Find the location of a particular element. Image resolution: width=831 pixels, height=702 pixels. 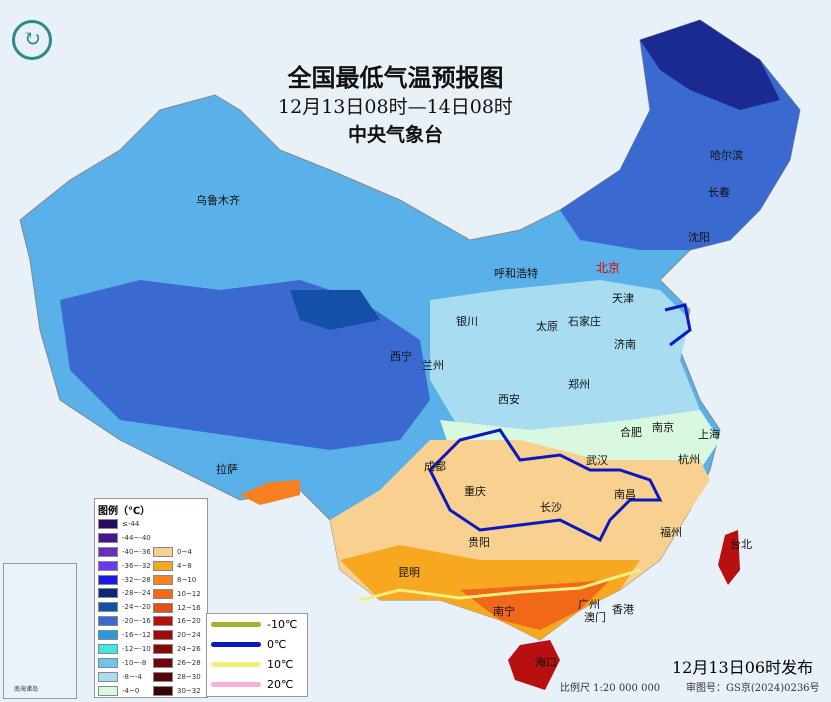

legend-label: -16~-12 is located at coordinates (136, 635).